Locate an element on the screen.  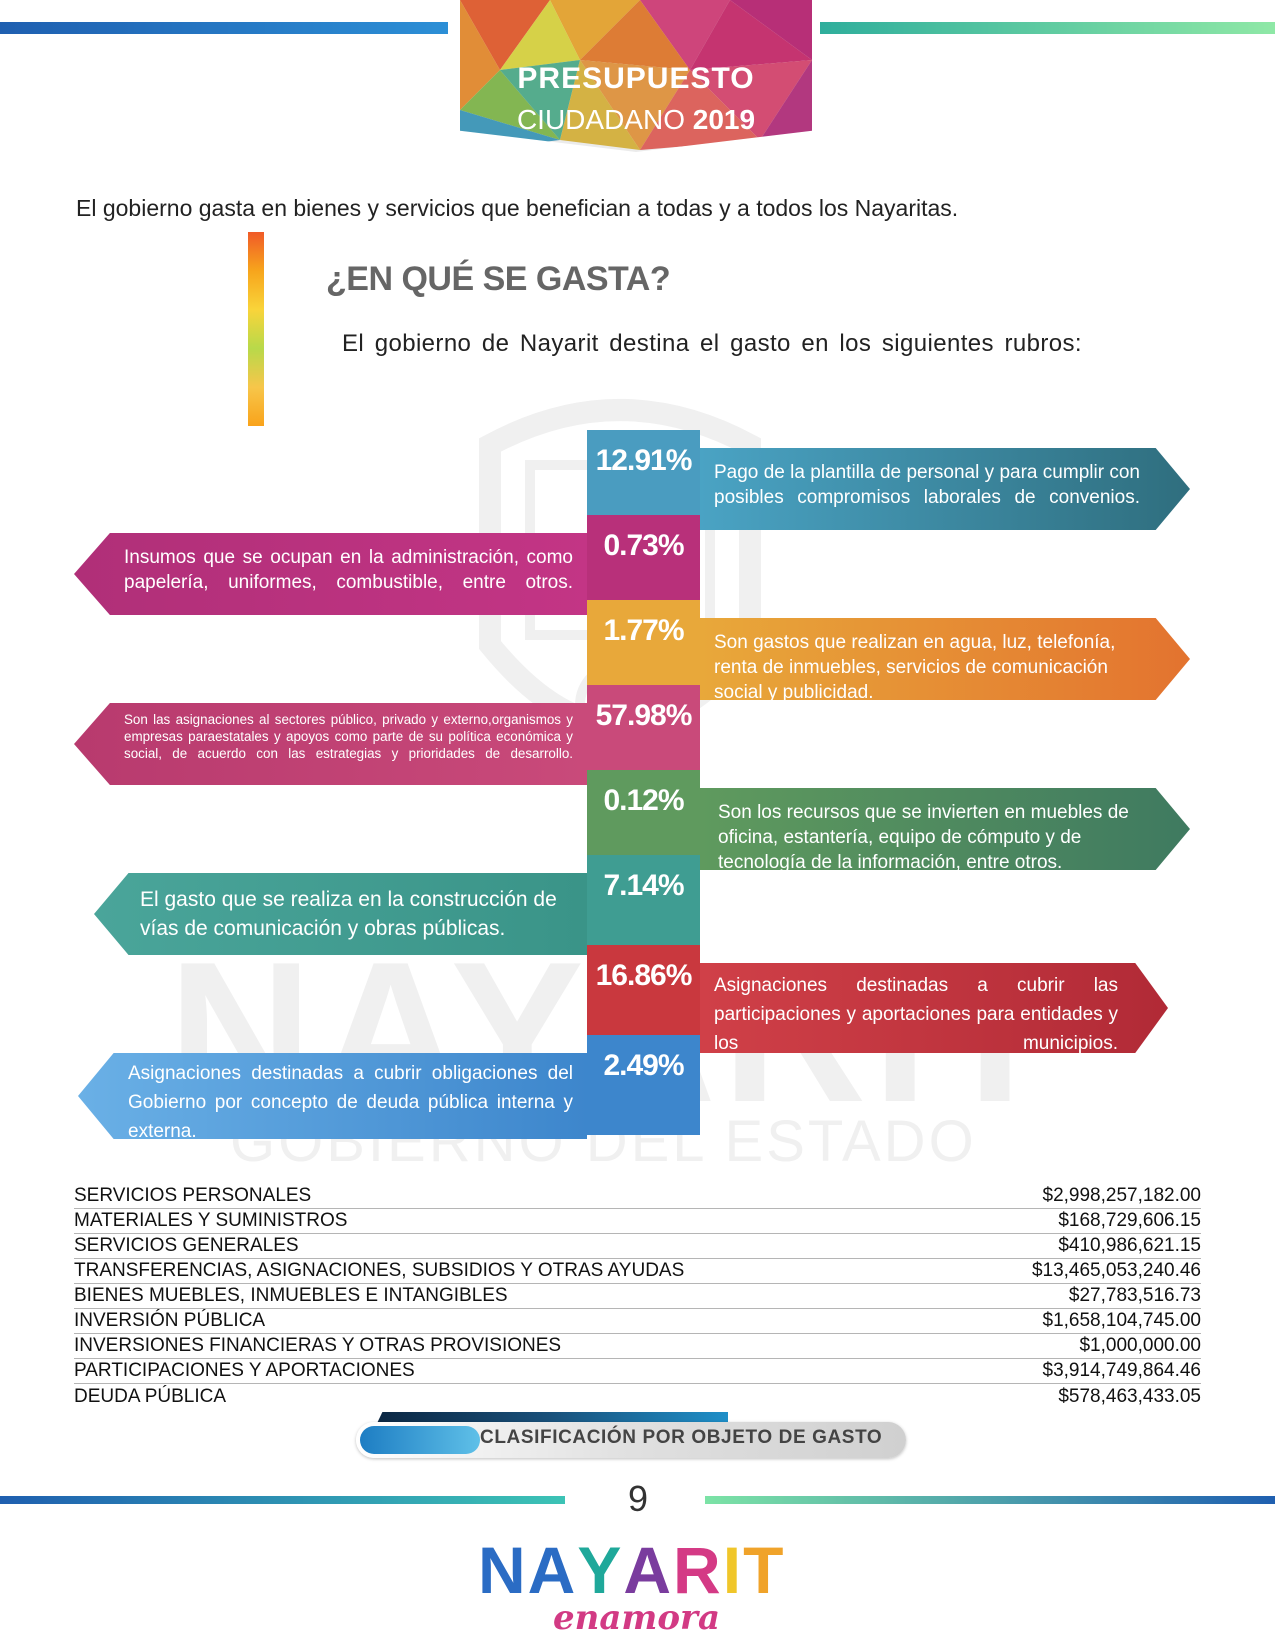
table-row: MATERIALES Y SUMINISTROS $168,729,606.15 is located at coordinates (637, 1221).